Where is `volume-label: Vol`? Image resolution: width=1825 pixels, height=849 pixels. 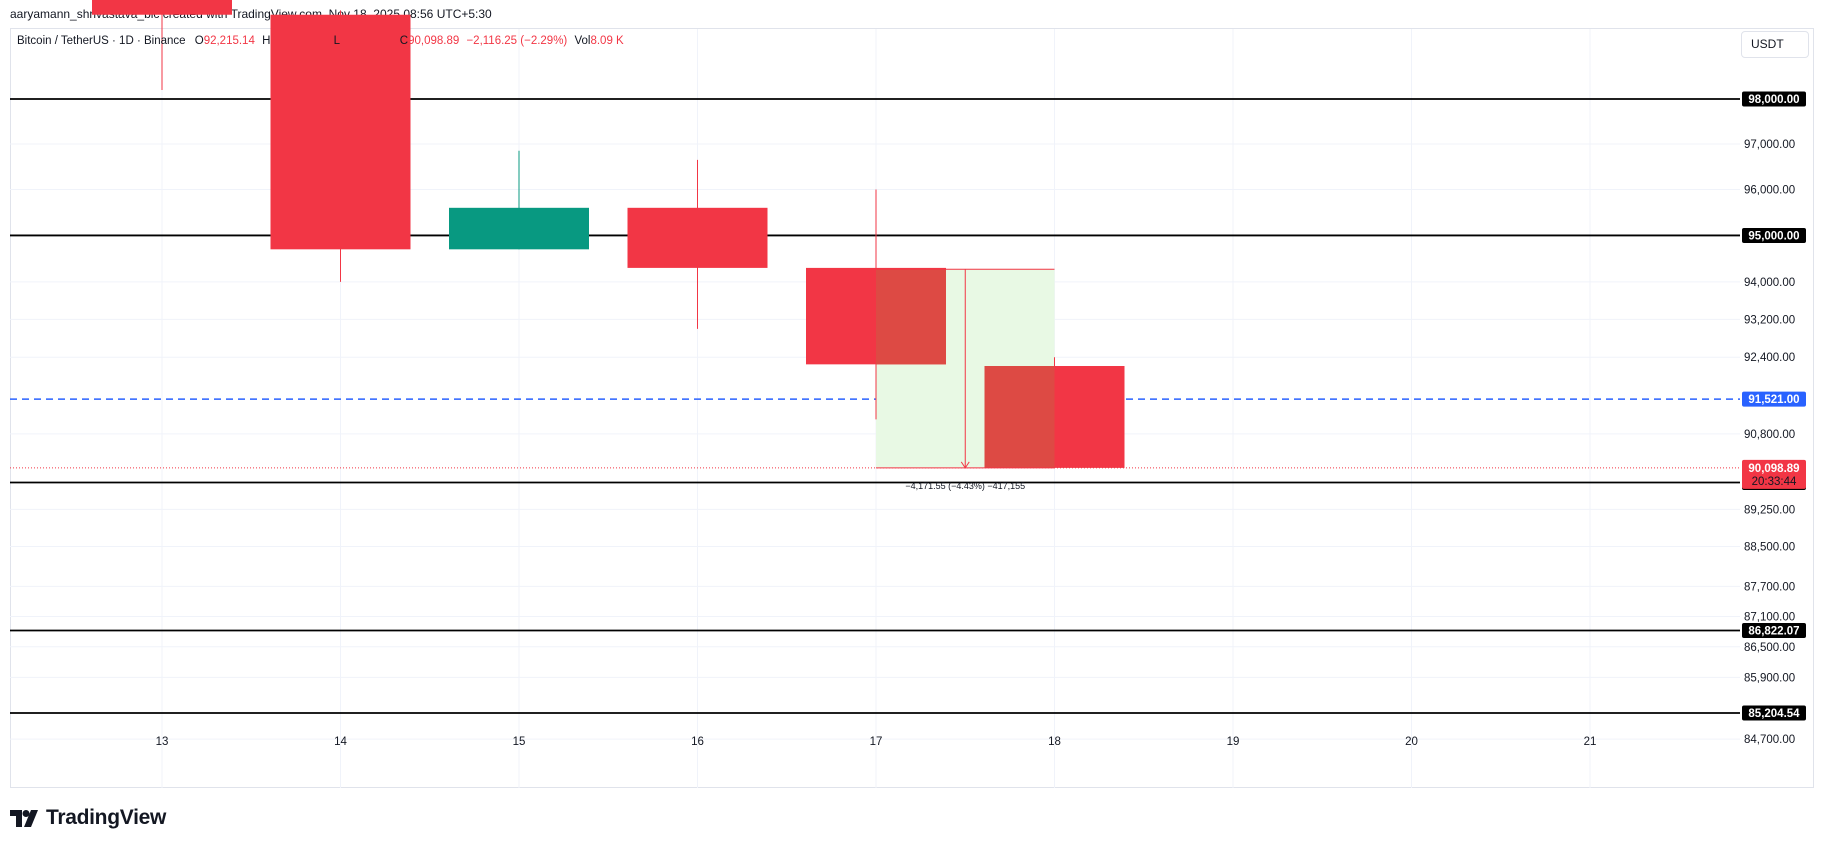
volume-label: Vol is located at coordinates (582, 41).